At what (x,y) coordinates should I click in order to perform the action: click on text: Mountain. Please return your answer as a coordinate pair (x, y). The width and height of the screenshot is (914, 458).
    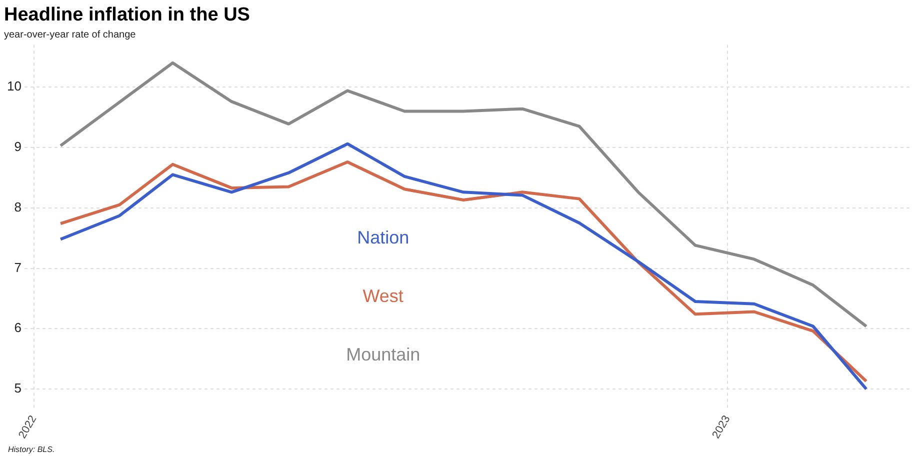
    Looking at the image, I should click on (383, 354).